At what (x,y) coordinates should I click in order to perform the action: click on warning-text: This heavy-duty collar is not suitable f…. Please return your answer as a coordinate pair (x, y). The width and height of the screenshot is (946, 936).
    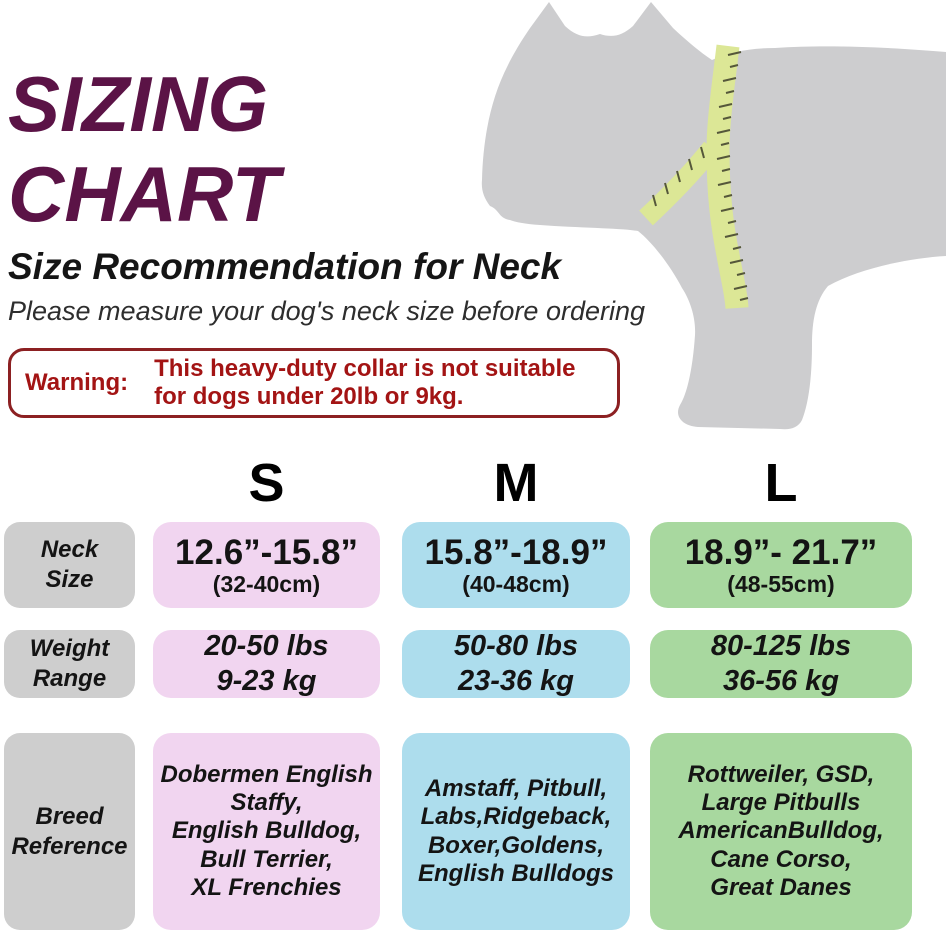
    Looking at the image, I should click on (365, 382).